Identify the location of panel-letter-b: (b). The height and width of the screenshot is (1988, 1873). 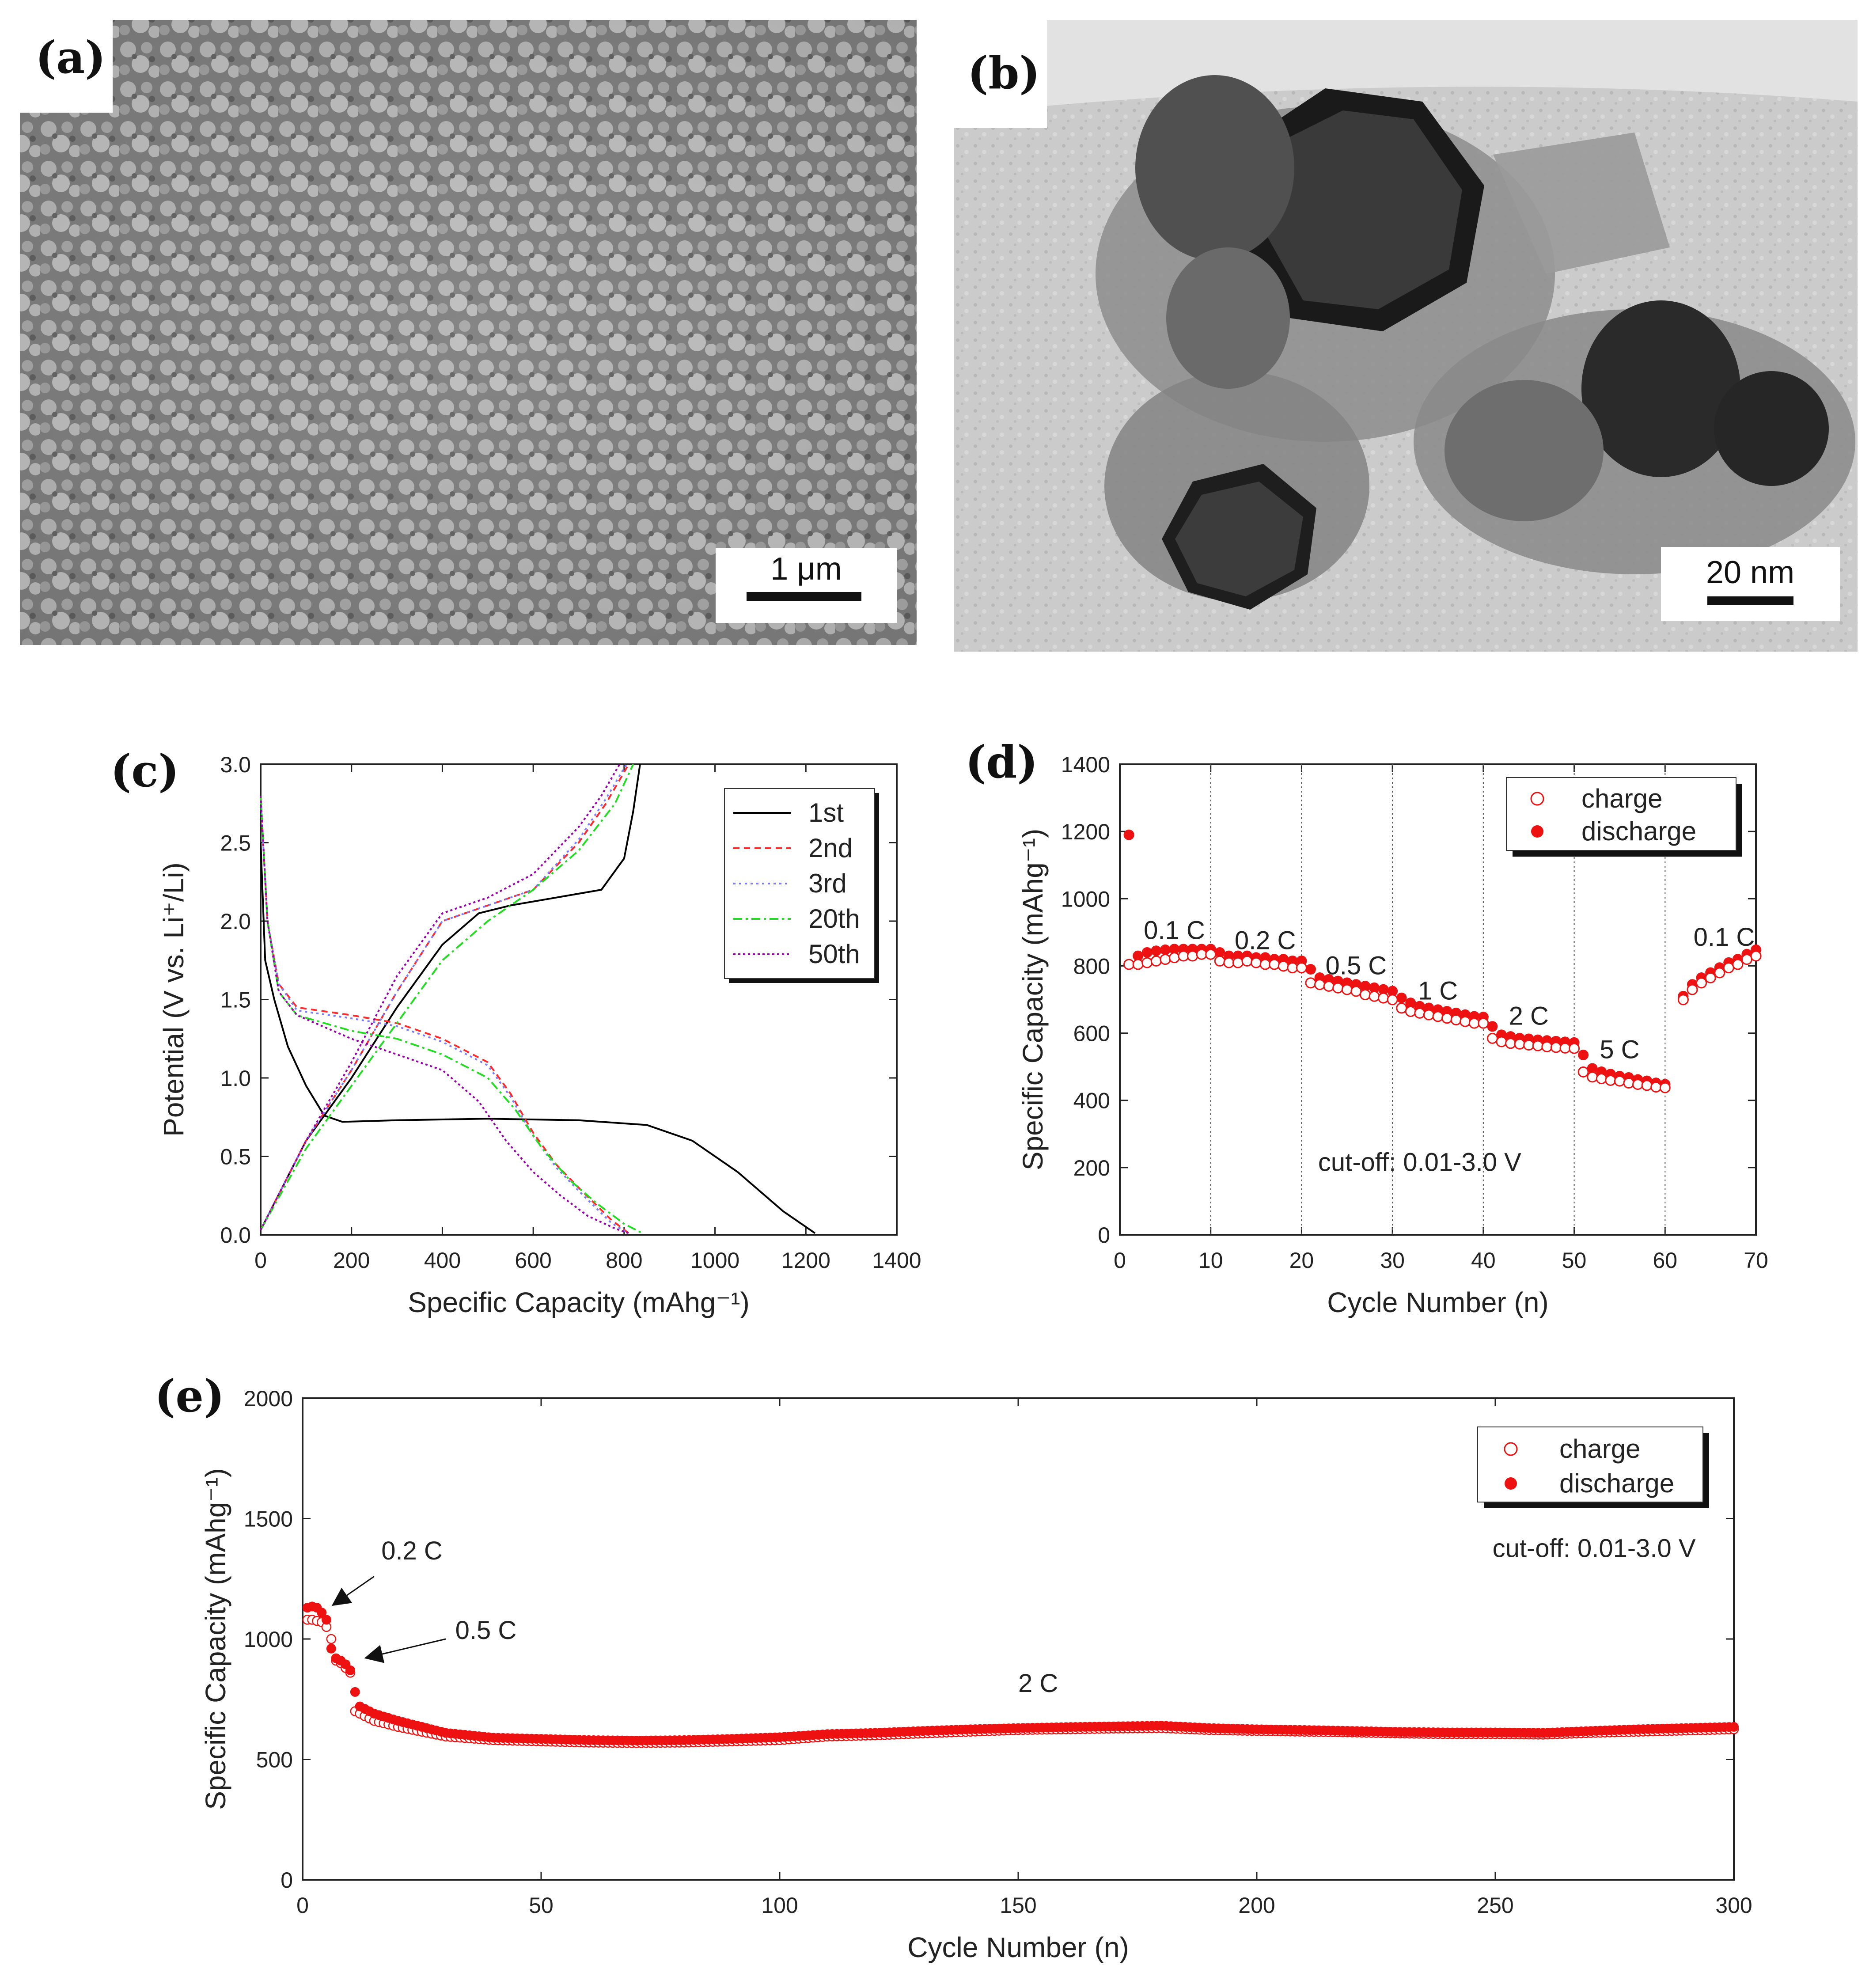
(1004, 73).